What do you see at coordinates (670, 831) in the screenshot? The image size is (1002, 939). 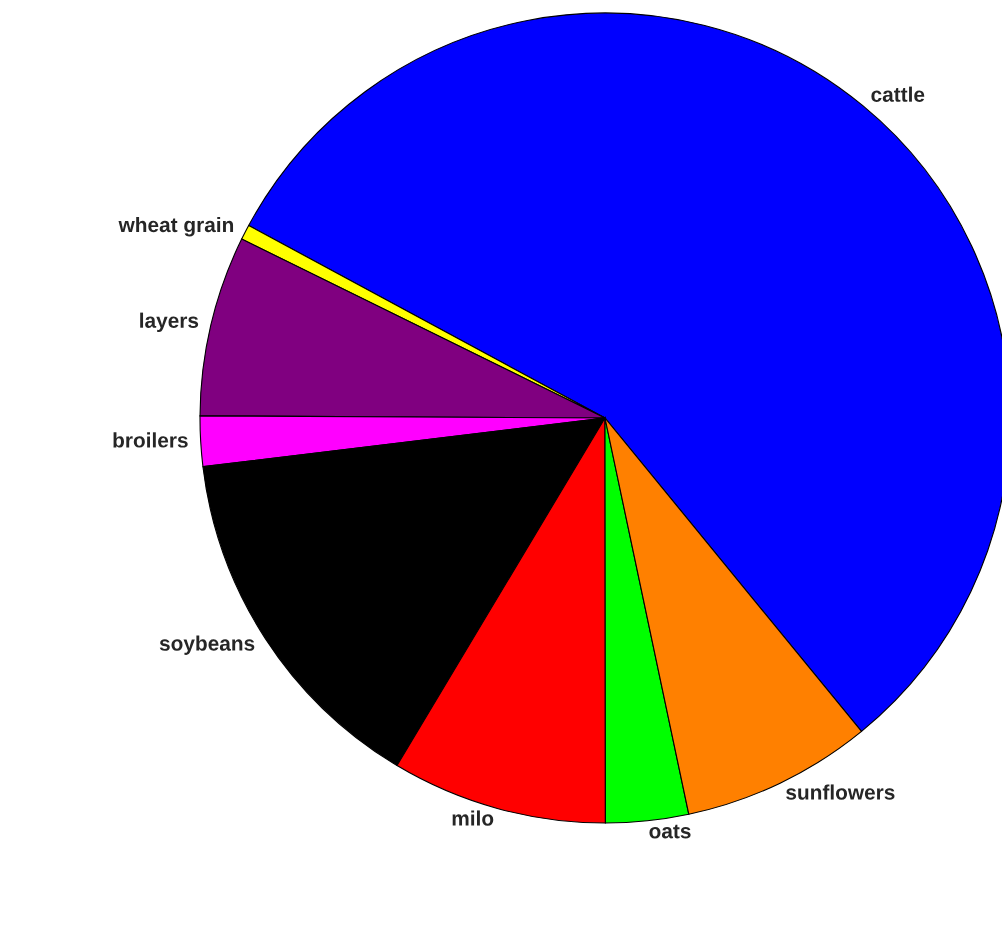 I see `slice-label: oats` at bounding box center [670, 831].